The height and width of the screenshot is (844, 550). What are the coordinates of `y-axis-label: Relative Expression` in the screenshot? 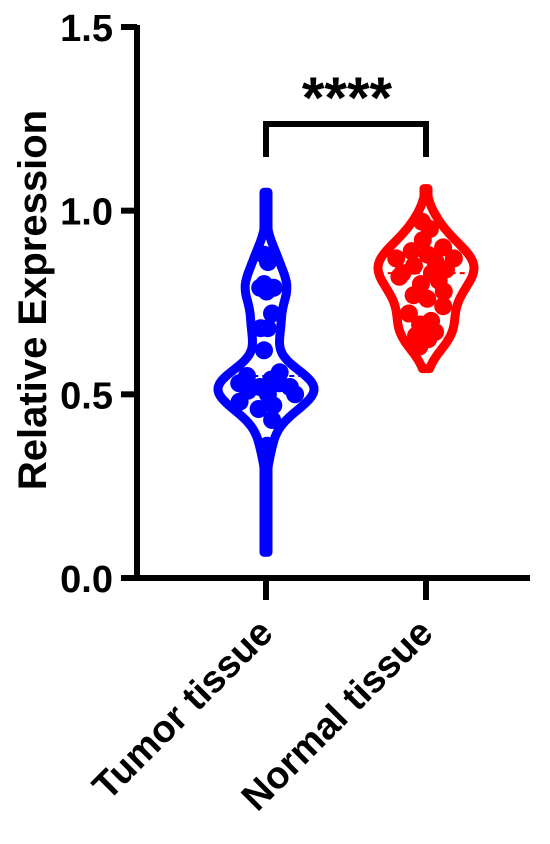 It's located at (33, 300).